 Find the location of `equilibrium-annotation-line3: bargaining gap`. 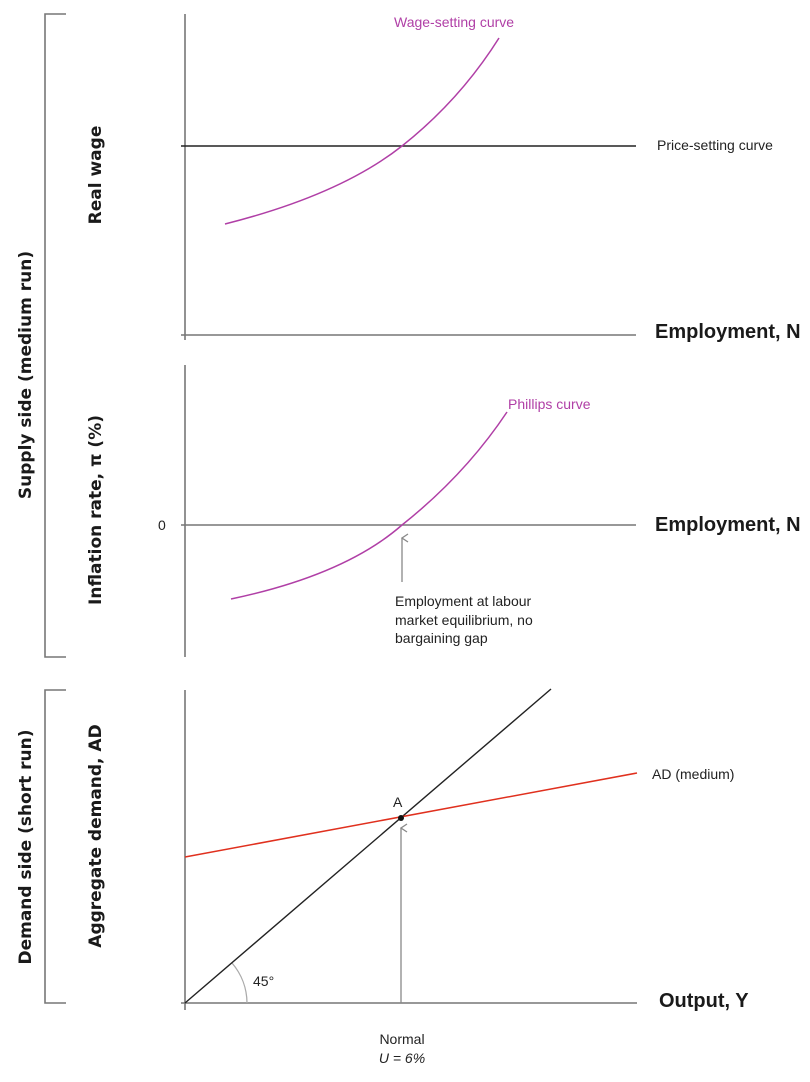

equilibrium-annotation-line3: bargaining gap is located at coordinates (441, 638).